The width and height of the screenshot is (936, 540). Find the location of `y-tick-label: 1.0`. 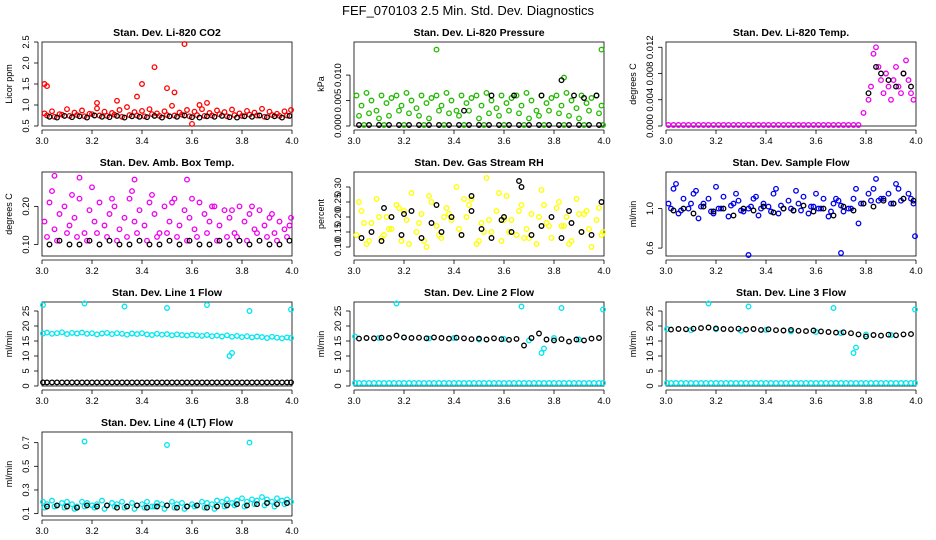

y-tick-label: 1.0 is located at coordinates (650, 208).